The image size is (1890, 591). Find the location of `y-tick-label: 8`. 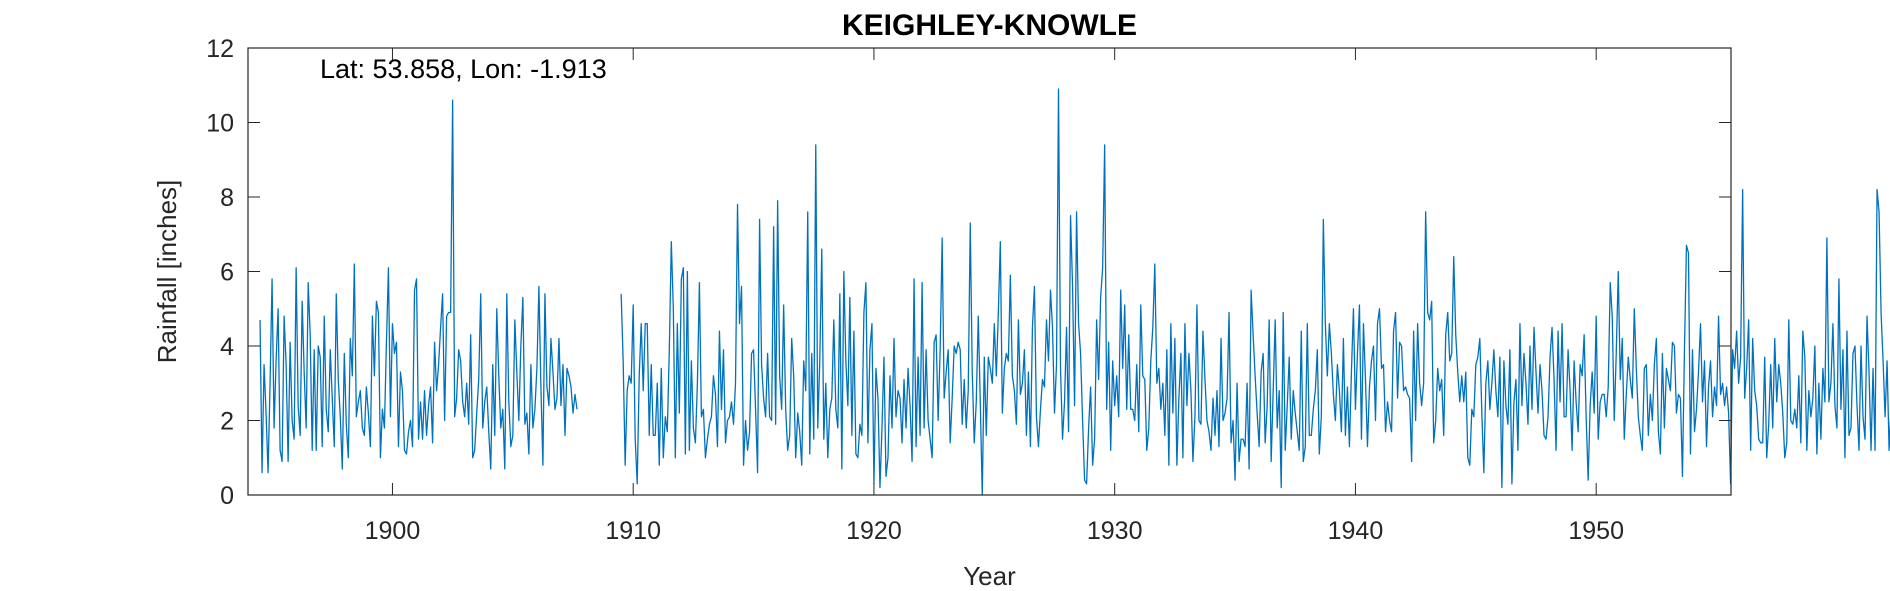

y-tick-label: 8 is located at coordinates (227, 198).